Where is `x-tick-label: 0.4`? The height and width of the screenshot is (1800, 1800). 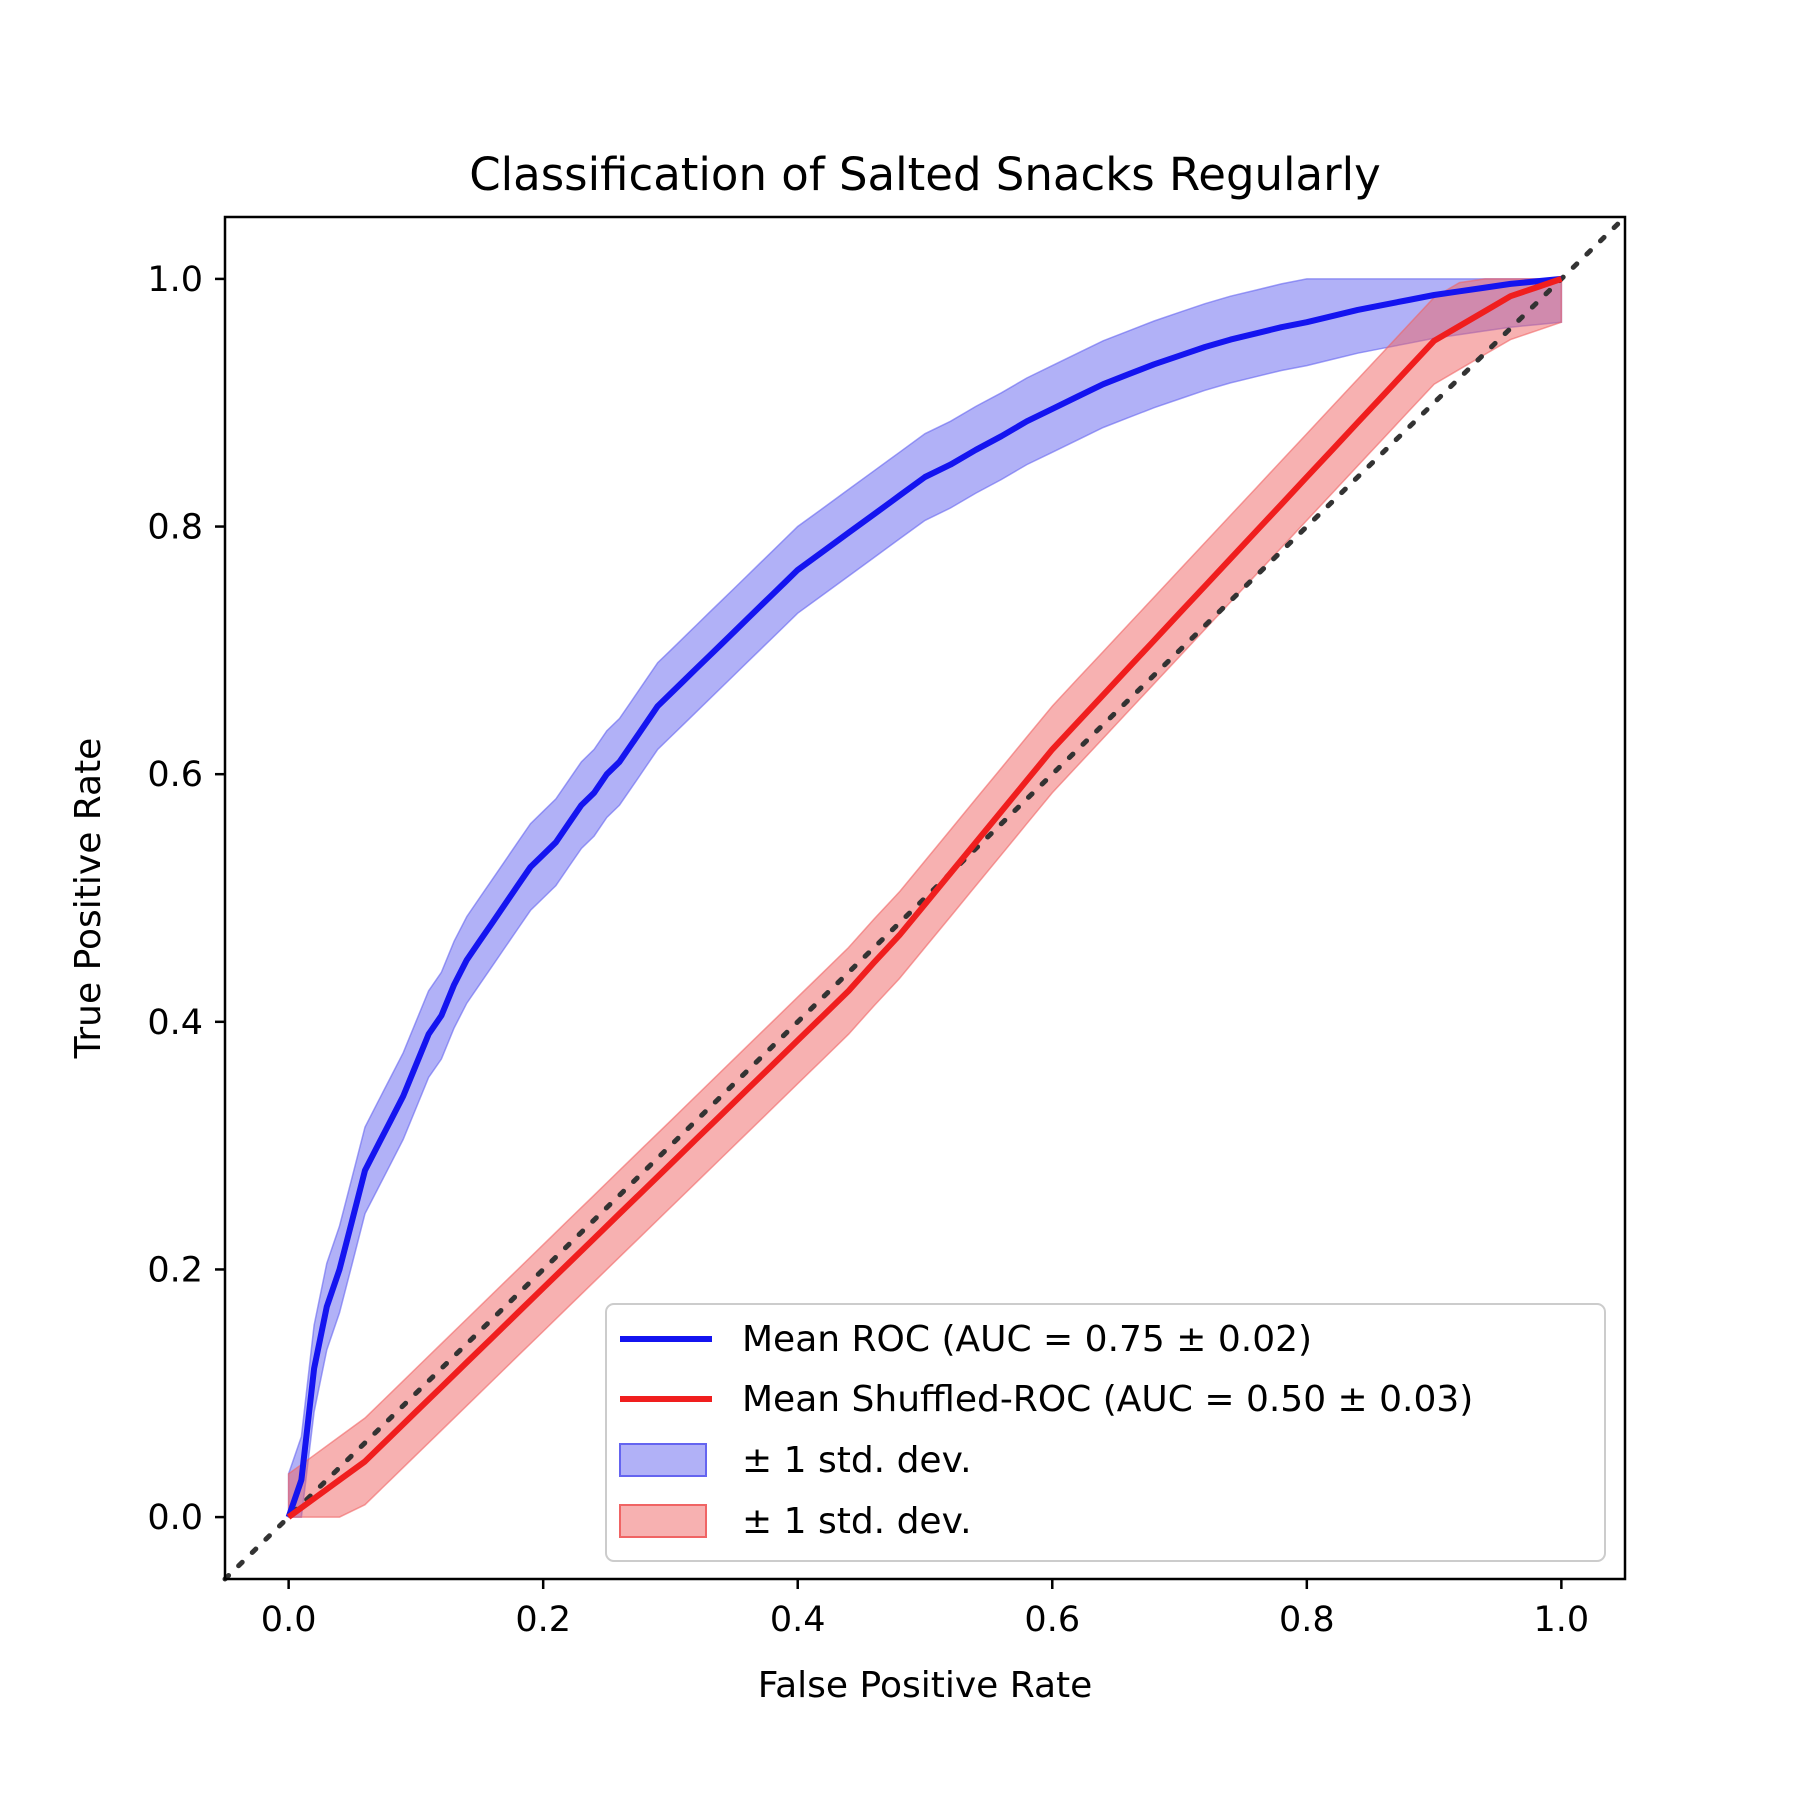 x-tick-label: 0.4 is located at coordinates (798, 1620).